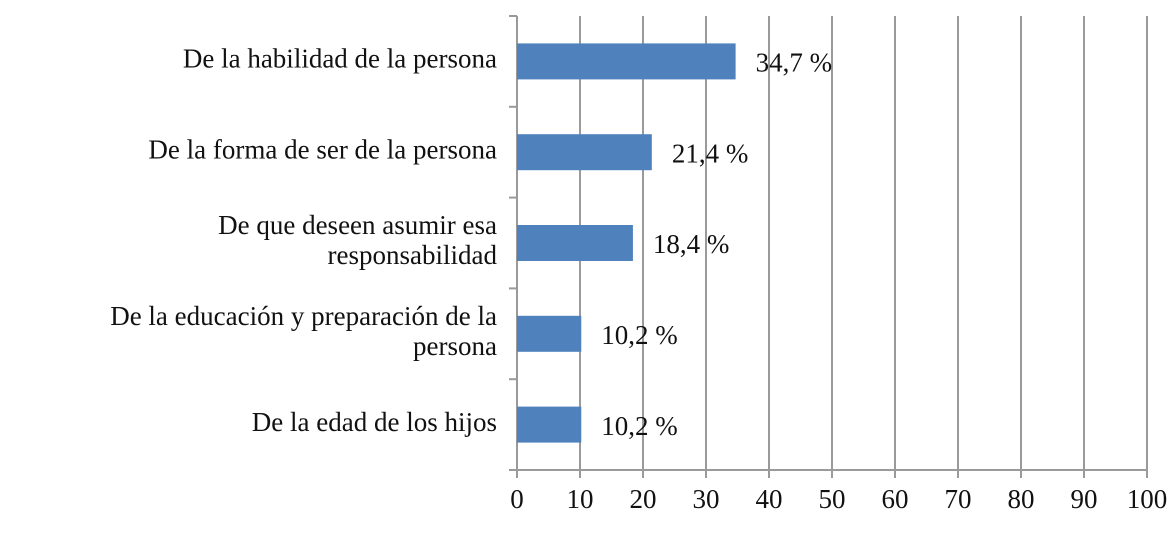  Describe the element at coordinates (691, 244) in the screenshot. I see `value-label: 18,4 %` at that location.